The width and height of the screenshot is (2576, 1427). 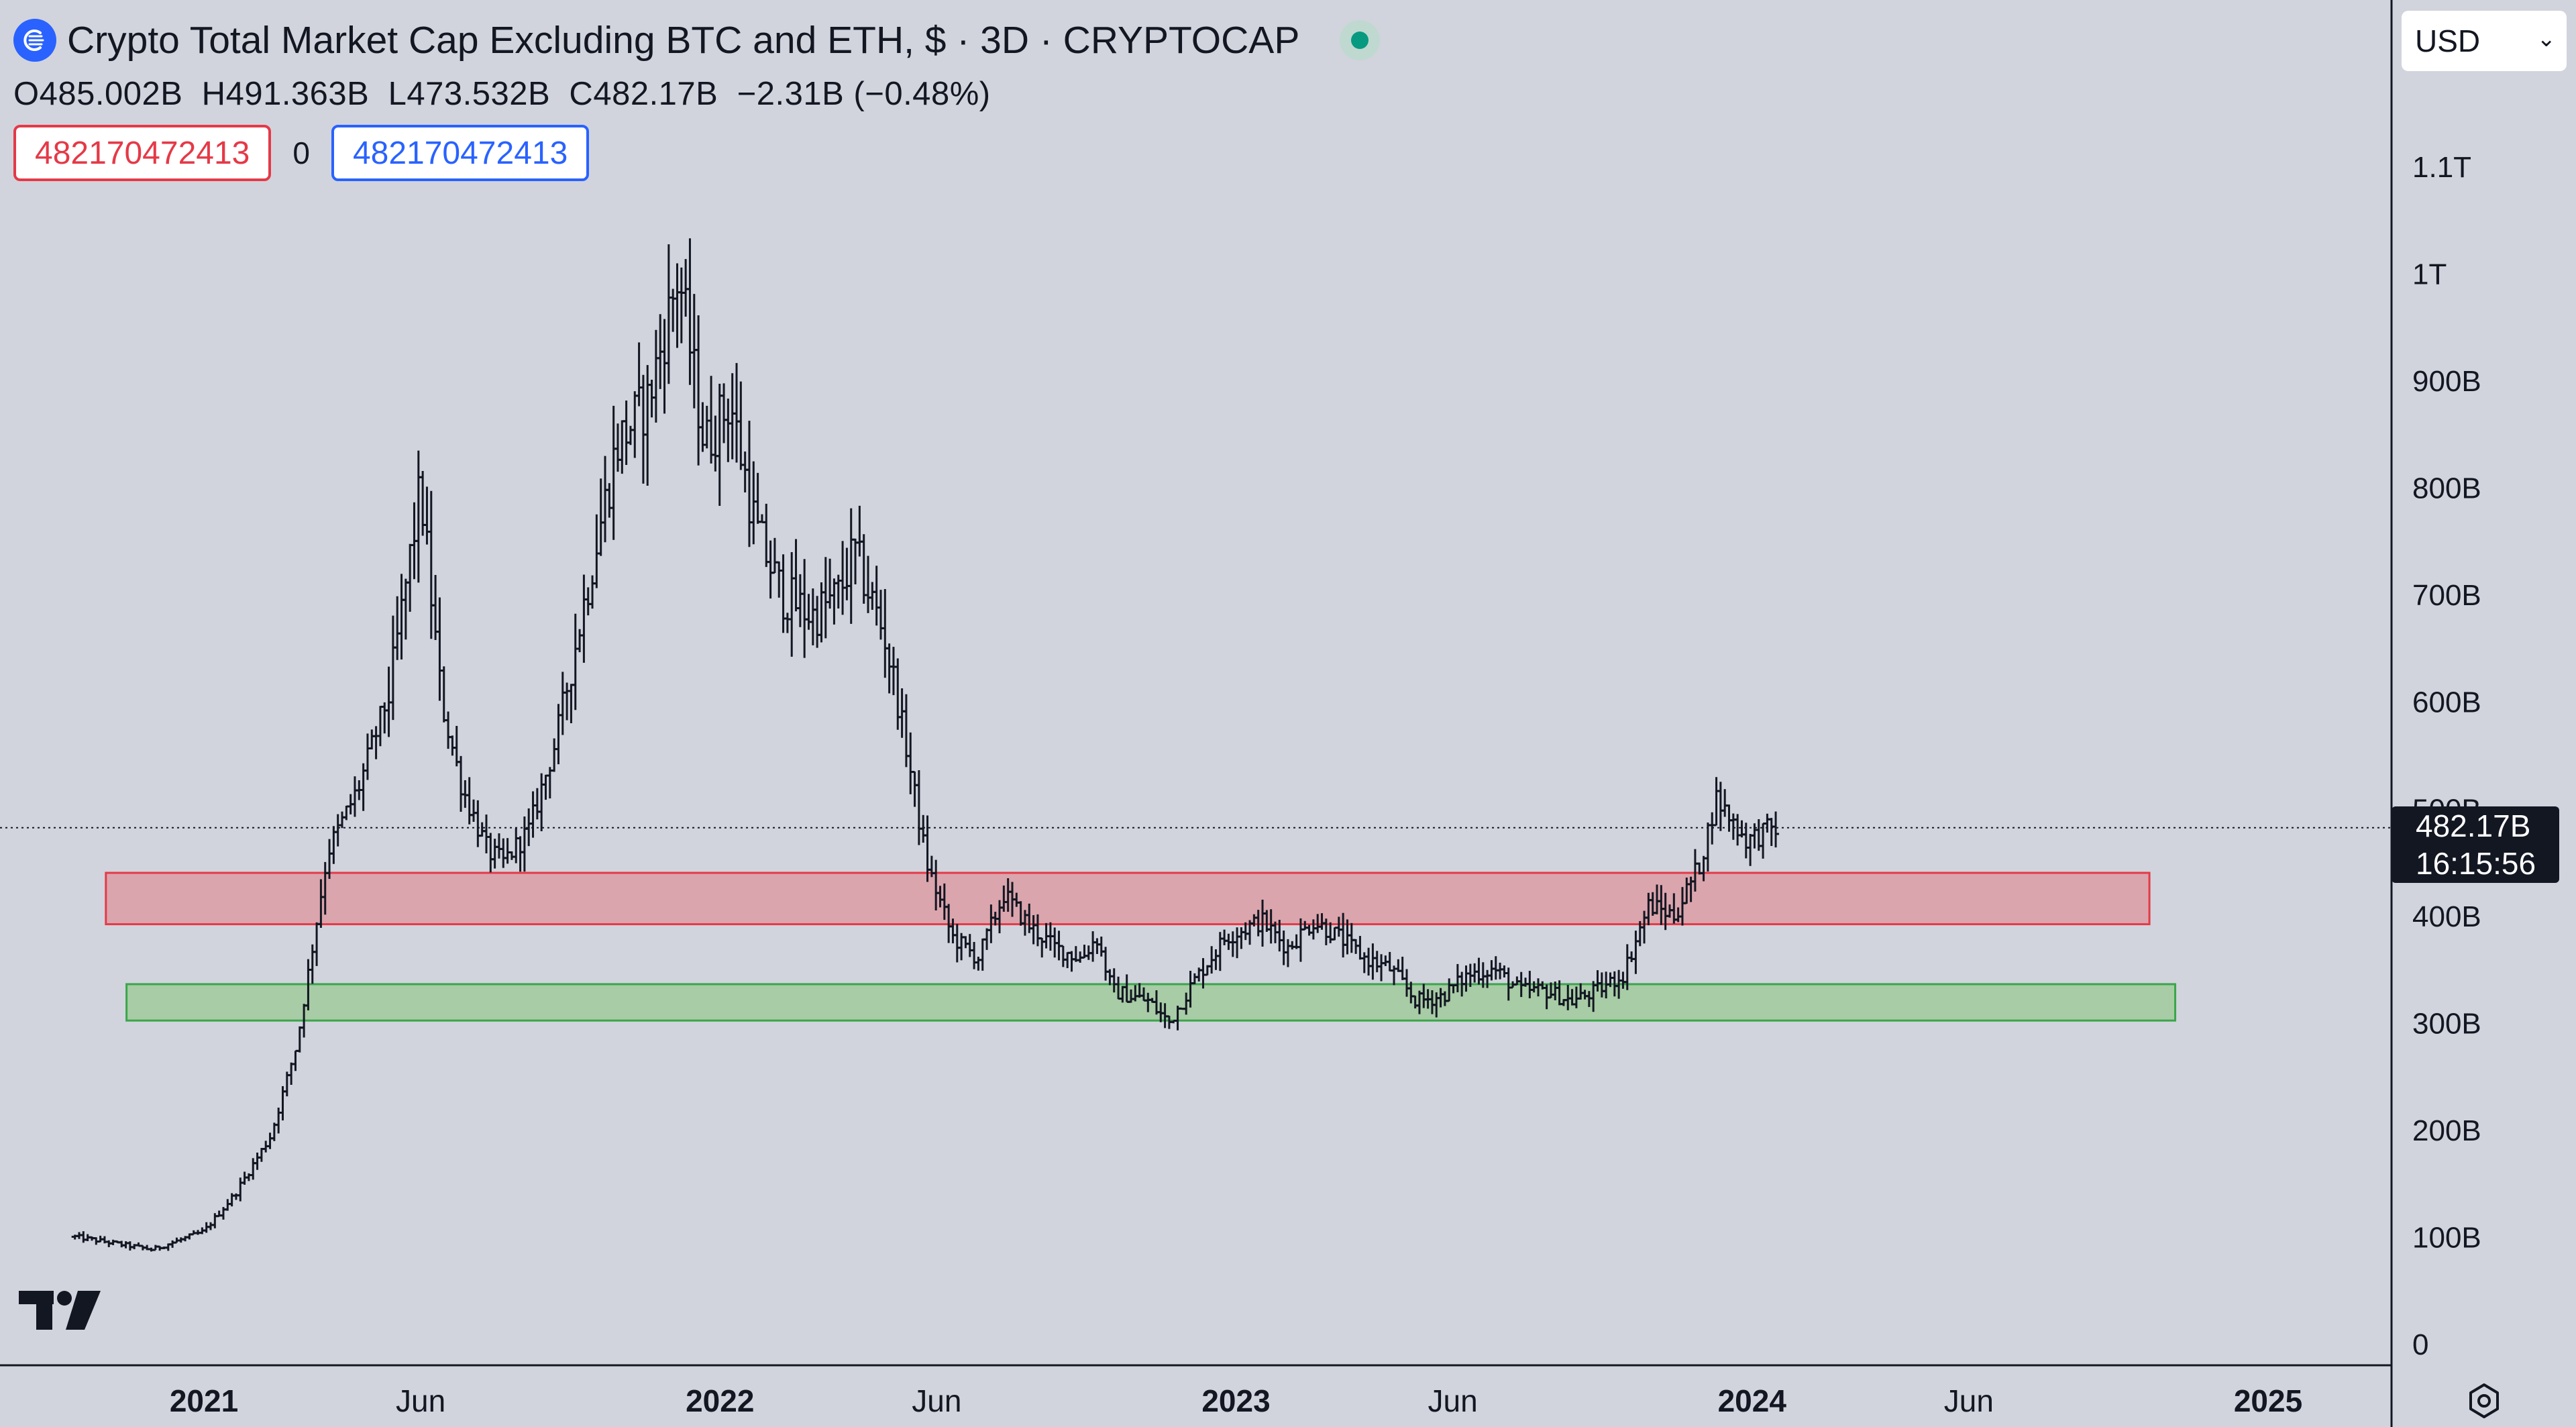 What do you see at coordinates (2484, 1402) in the screenshot?
I see `settings-icon` at bounding box center [2484, 1402].